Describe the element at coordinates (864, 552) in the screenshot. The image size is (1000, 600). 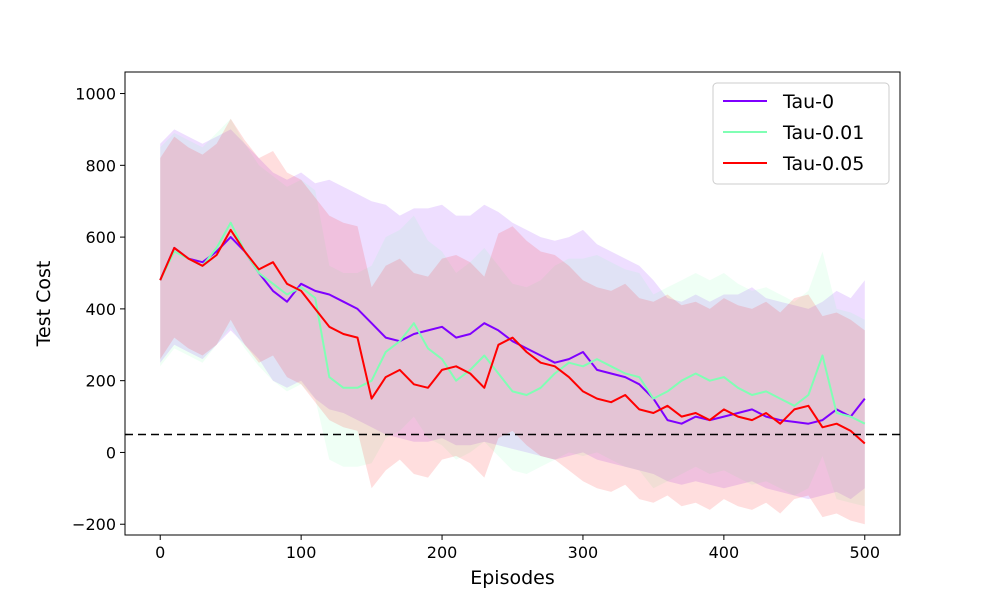
I see `x-tick-label: 500` at that location.